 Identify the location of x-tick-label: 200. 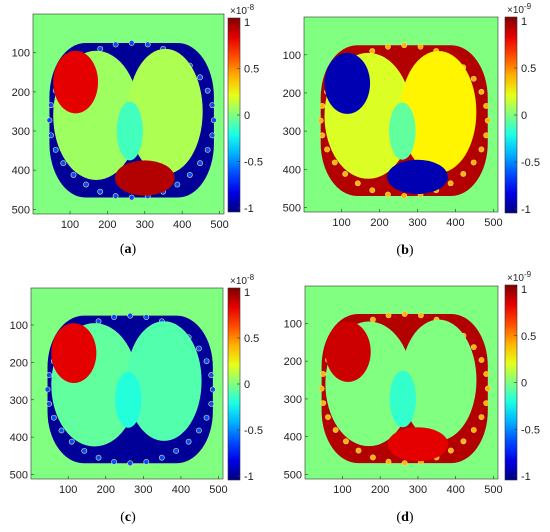
(106, 490).